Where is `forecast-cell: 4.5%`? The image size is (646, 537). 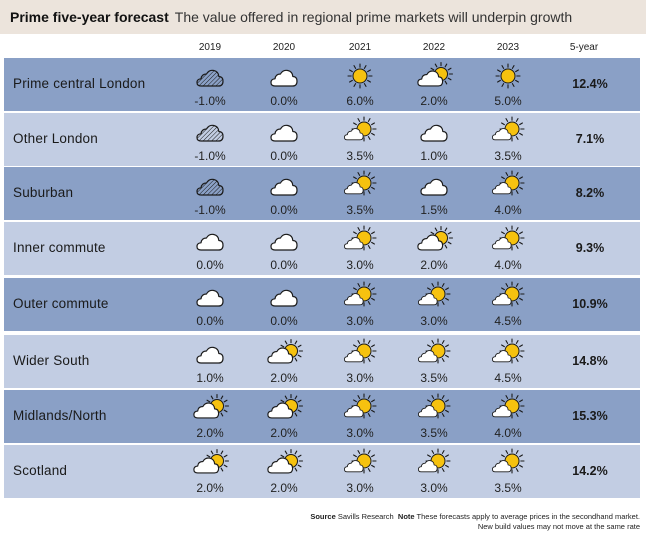
forecast-cell: 4.5% is located at coordinates (508, 361).